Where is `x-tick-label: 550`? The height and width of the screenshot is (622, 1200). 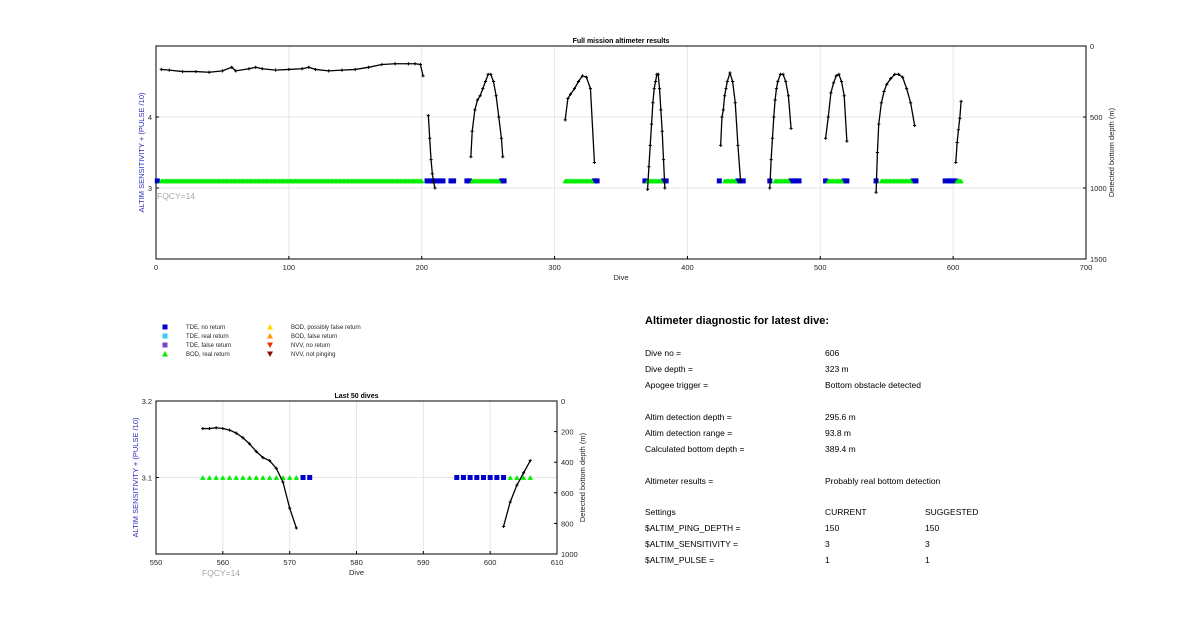
x-tick-label: 550 is located at coordinates (156, 562).